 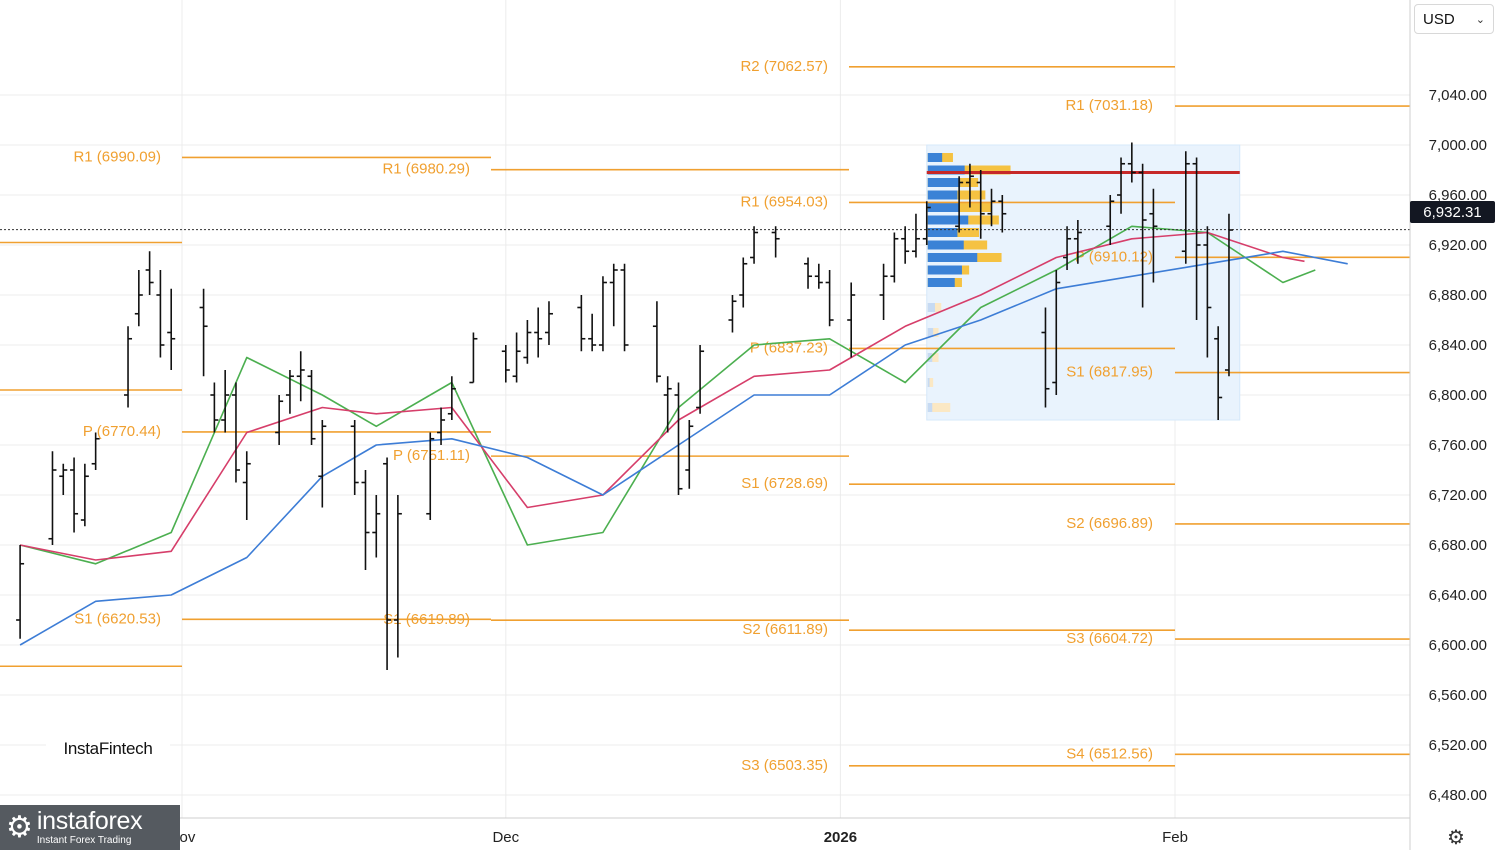 I want to click on instaforex-tagline: Instant Forex Trading, so click(x=84, y=840).